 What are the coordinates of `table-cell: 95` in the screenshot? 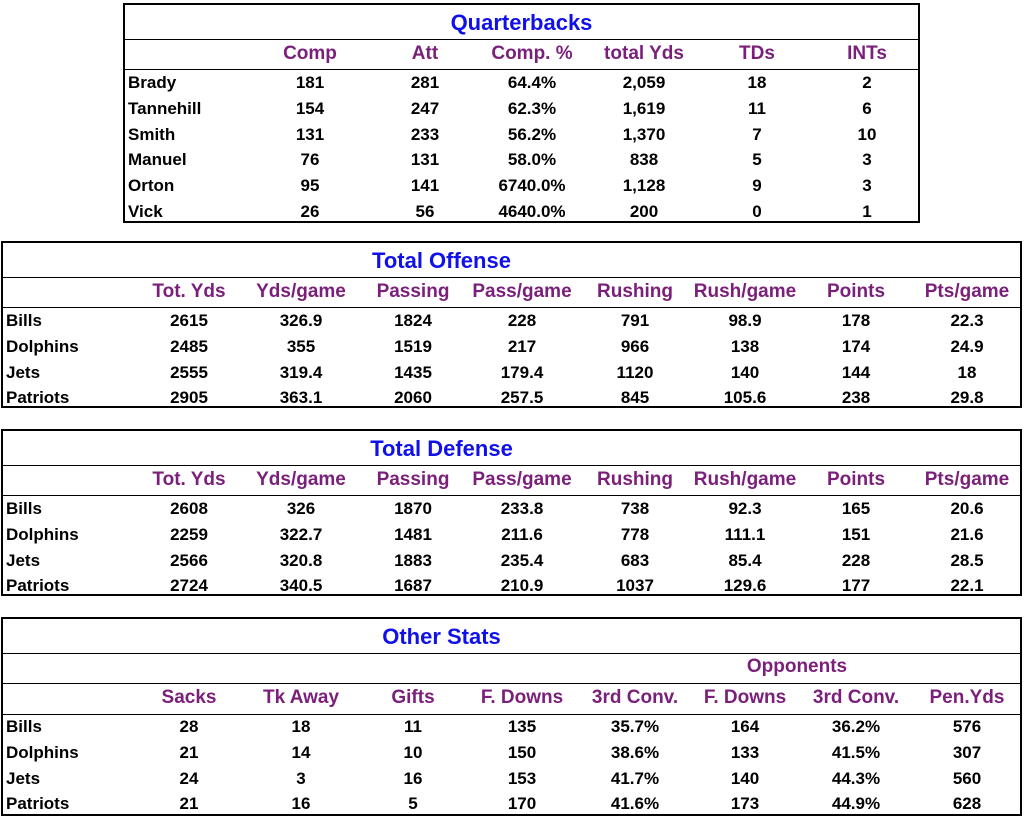 It's located at (310, 185).